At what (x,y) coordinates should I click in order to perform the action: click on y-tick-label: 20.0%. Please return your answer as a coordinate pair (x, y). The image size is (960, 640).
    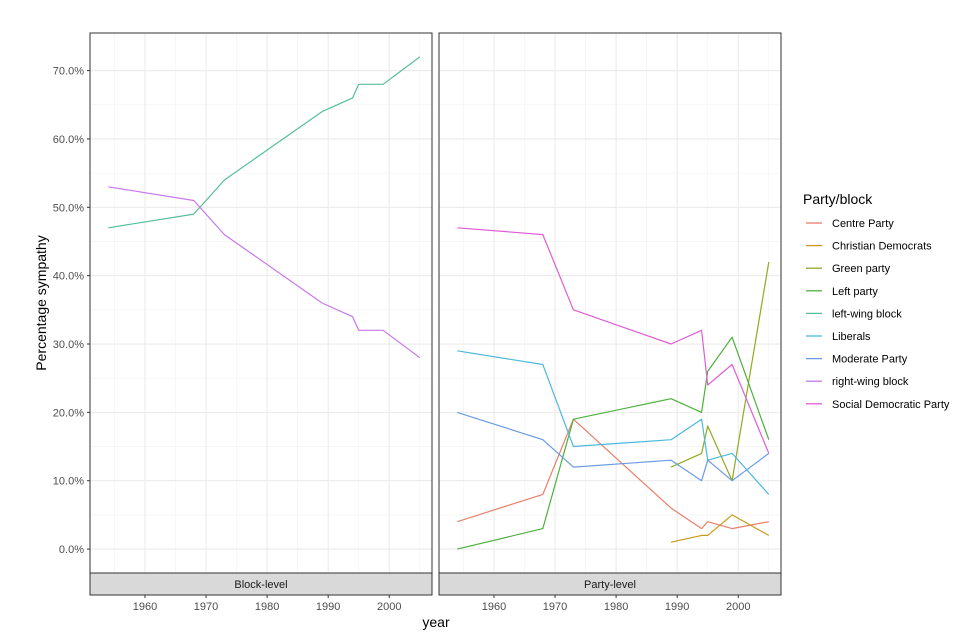
    Looking at the image, I should click on (68, 413).